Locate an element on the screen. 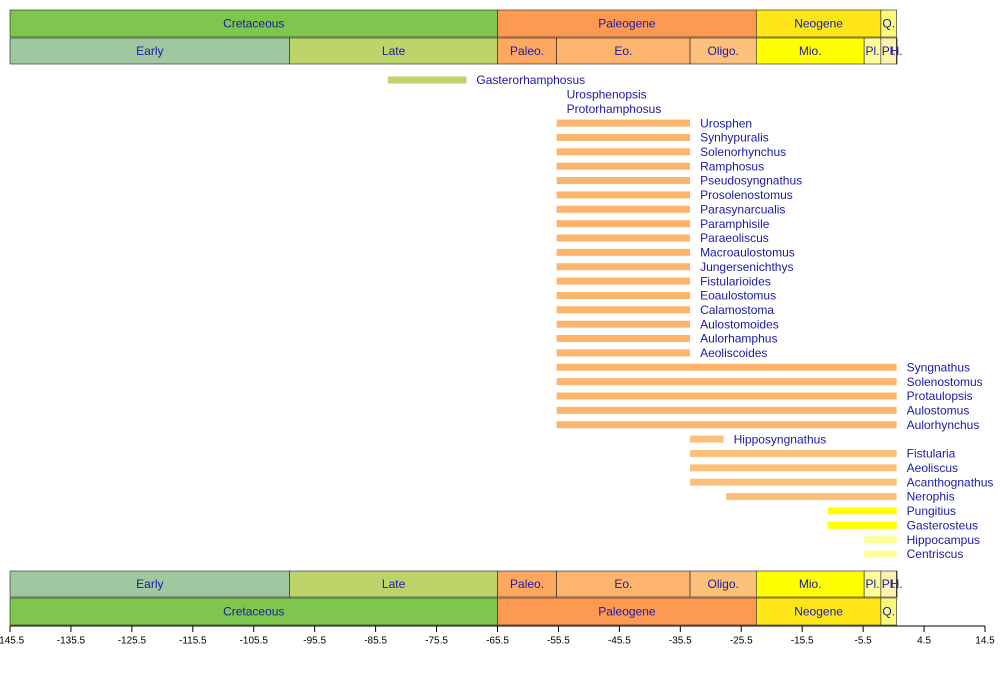  period-label: Neogene is located at coordinates (818, 612).